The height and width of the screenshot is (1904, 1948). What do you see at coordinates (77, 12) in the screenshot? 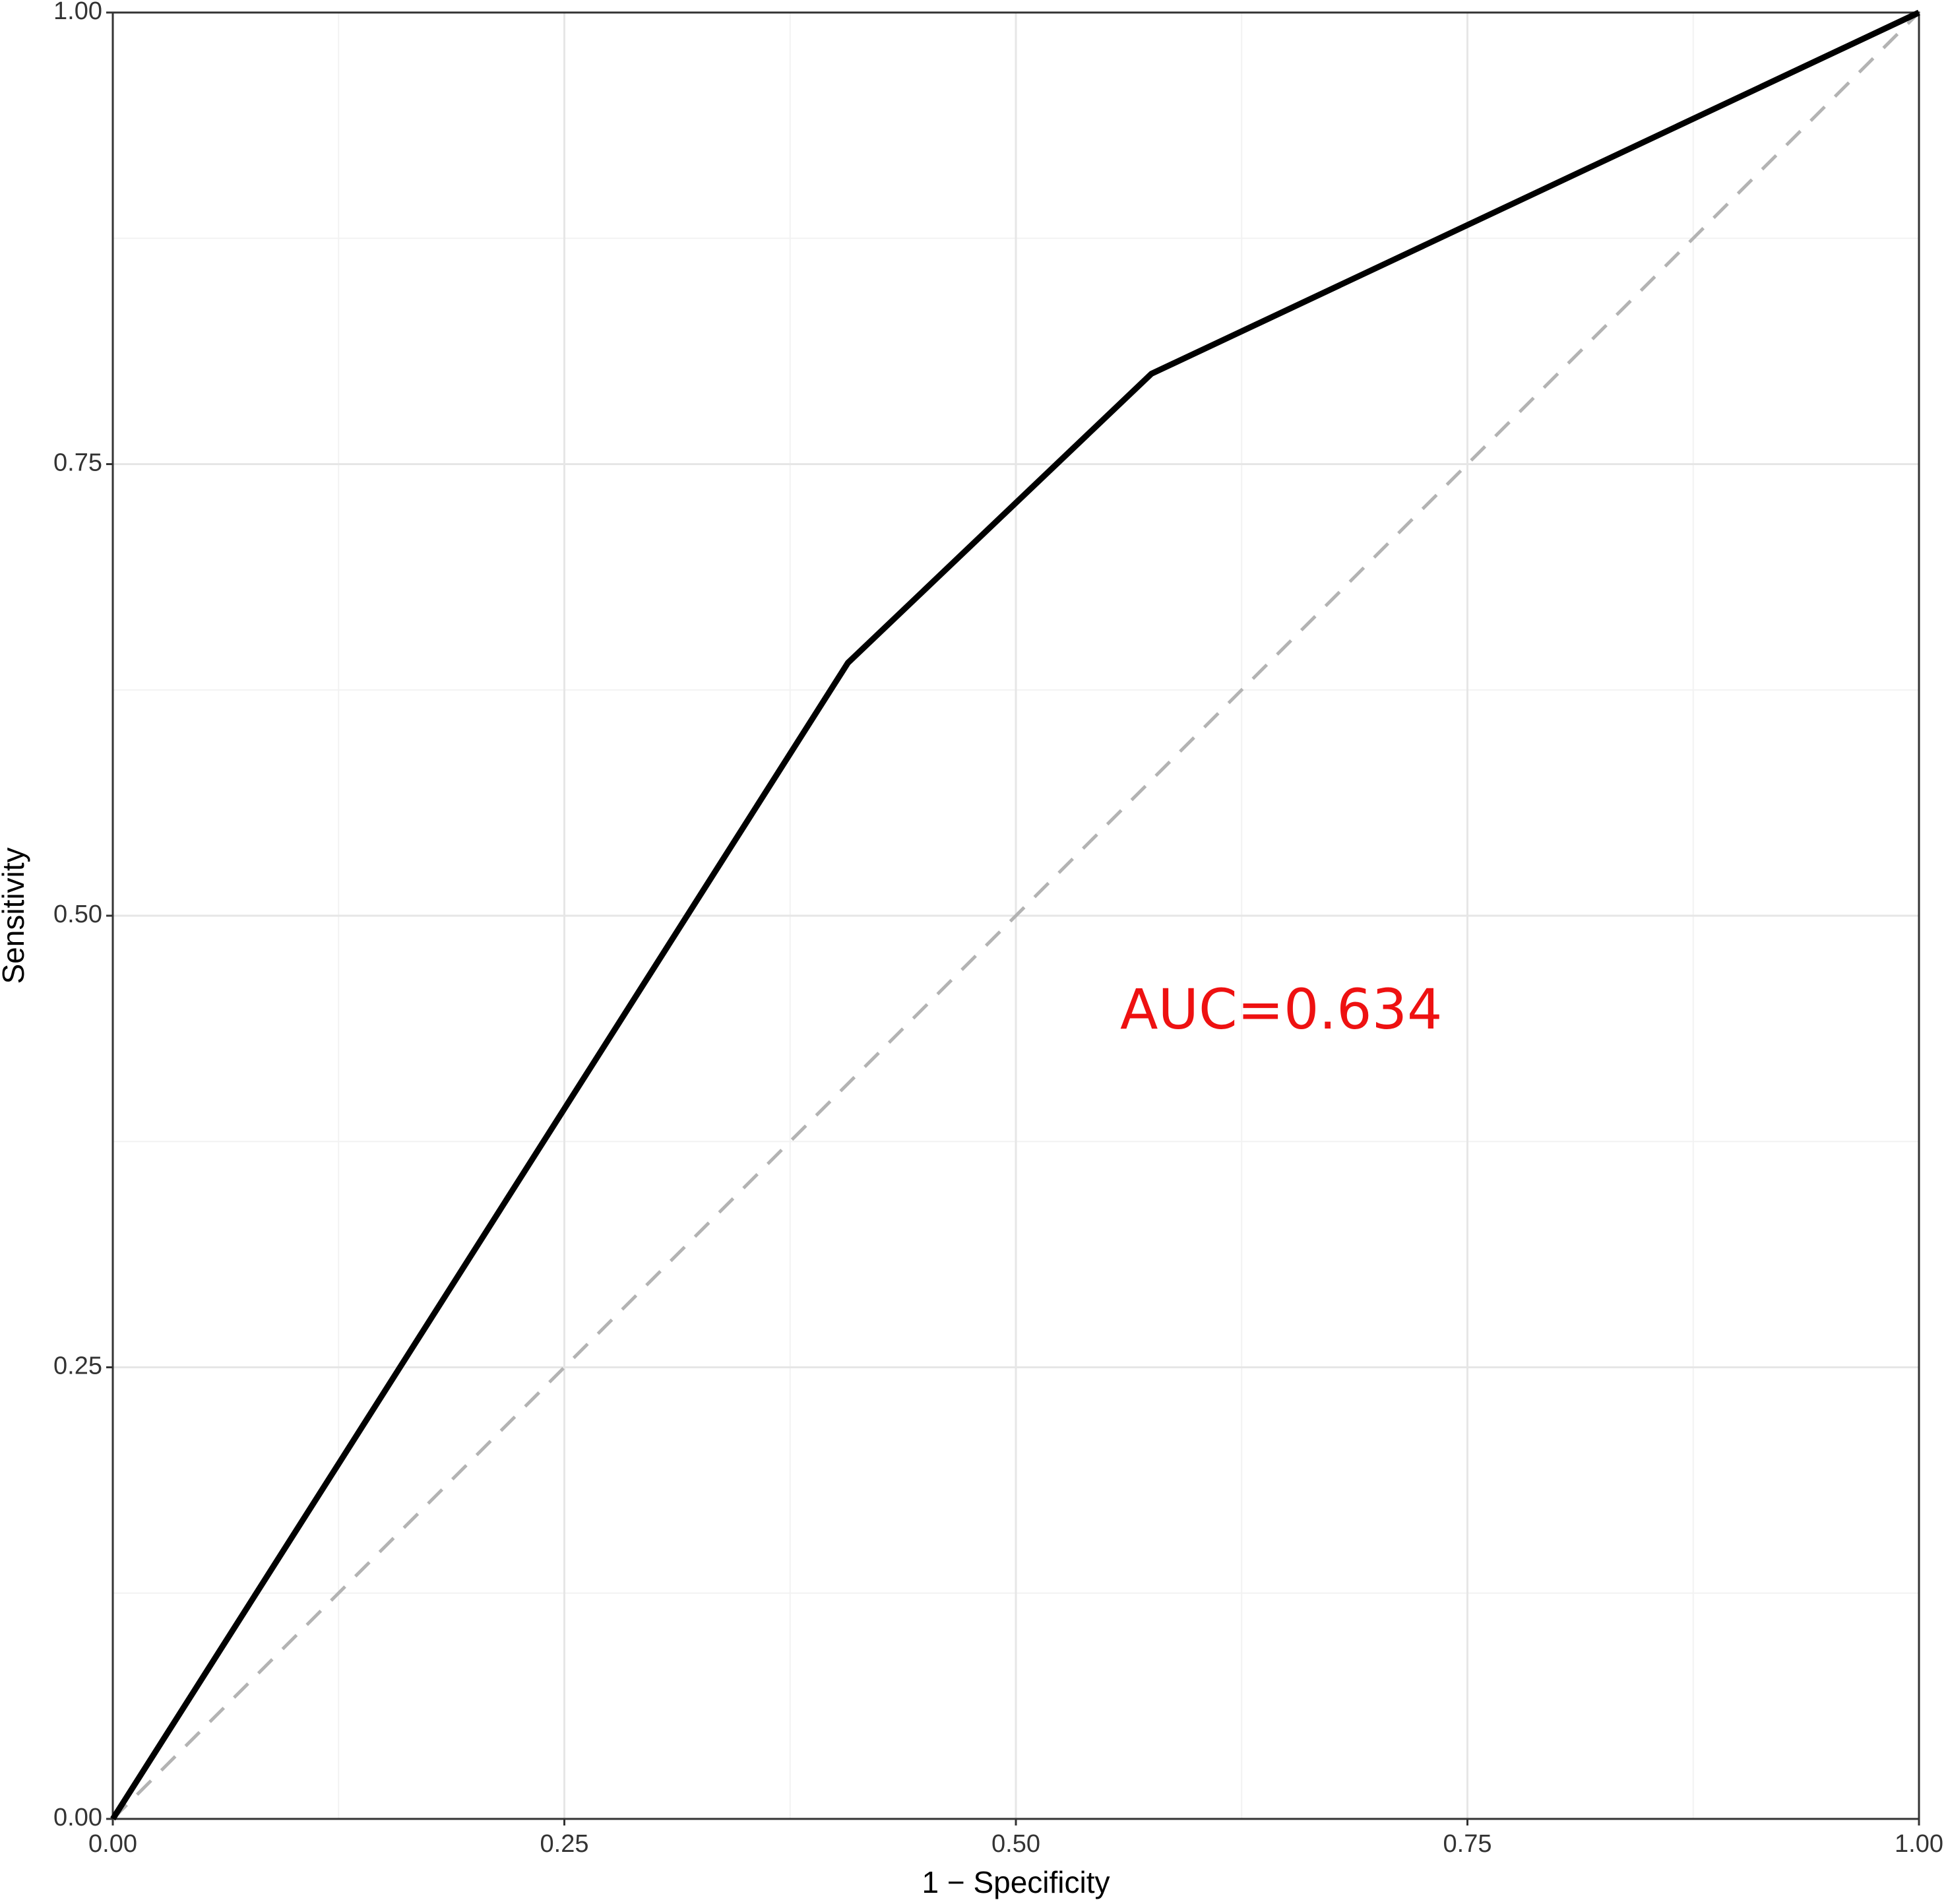
I see `y-tick-label: 1.00` at bounding box center [77, 12].